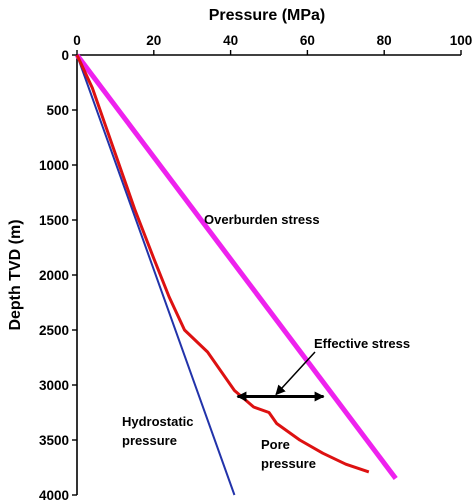  What do you see at coordinates (262, 219) in the screenshot?
I see `overburden-stress-label: Overburden stress` at bounding box center [262, 219].